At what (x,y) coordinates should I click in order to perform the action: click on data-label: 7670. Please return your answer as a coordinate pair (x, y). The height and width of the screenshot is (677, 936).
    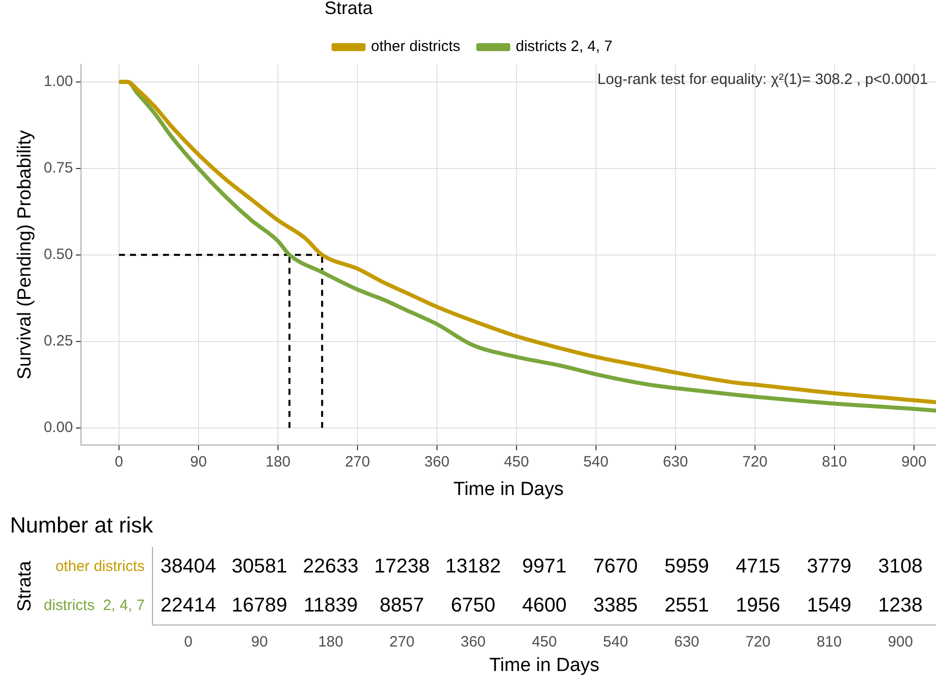
    Looking at the image, I should click on (615, 566).